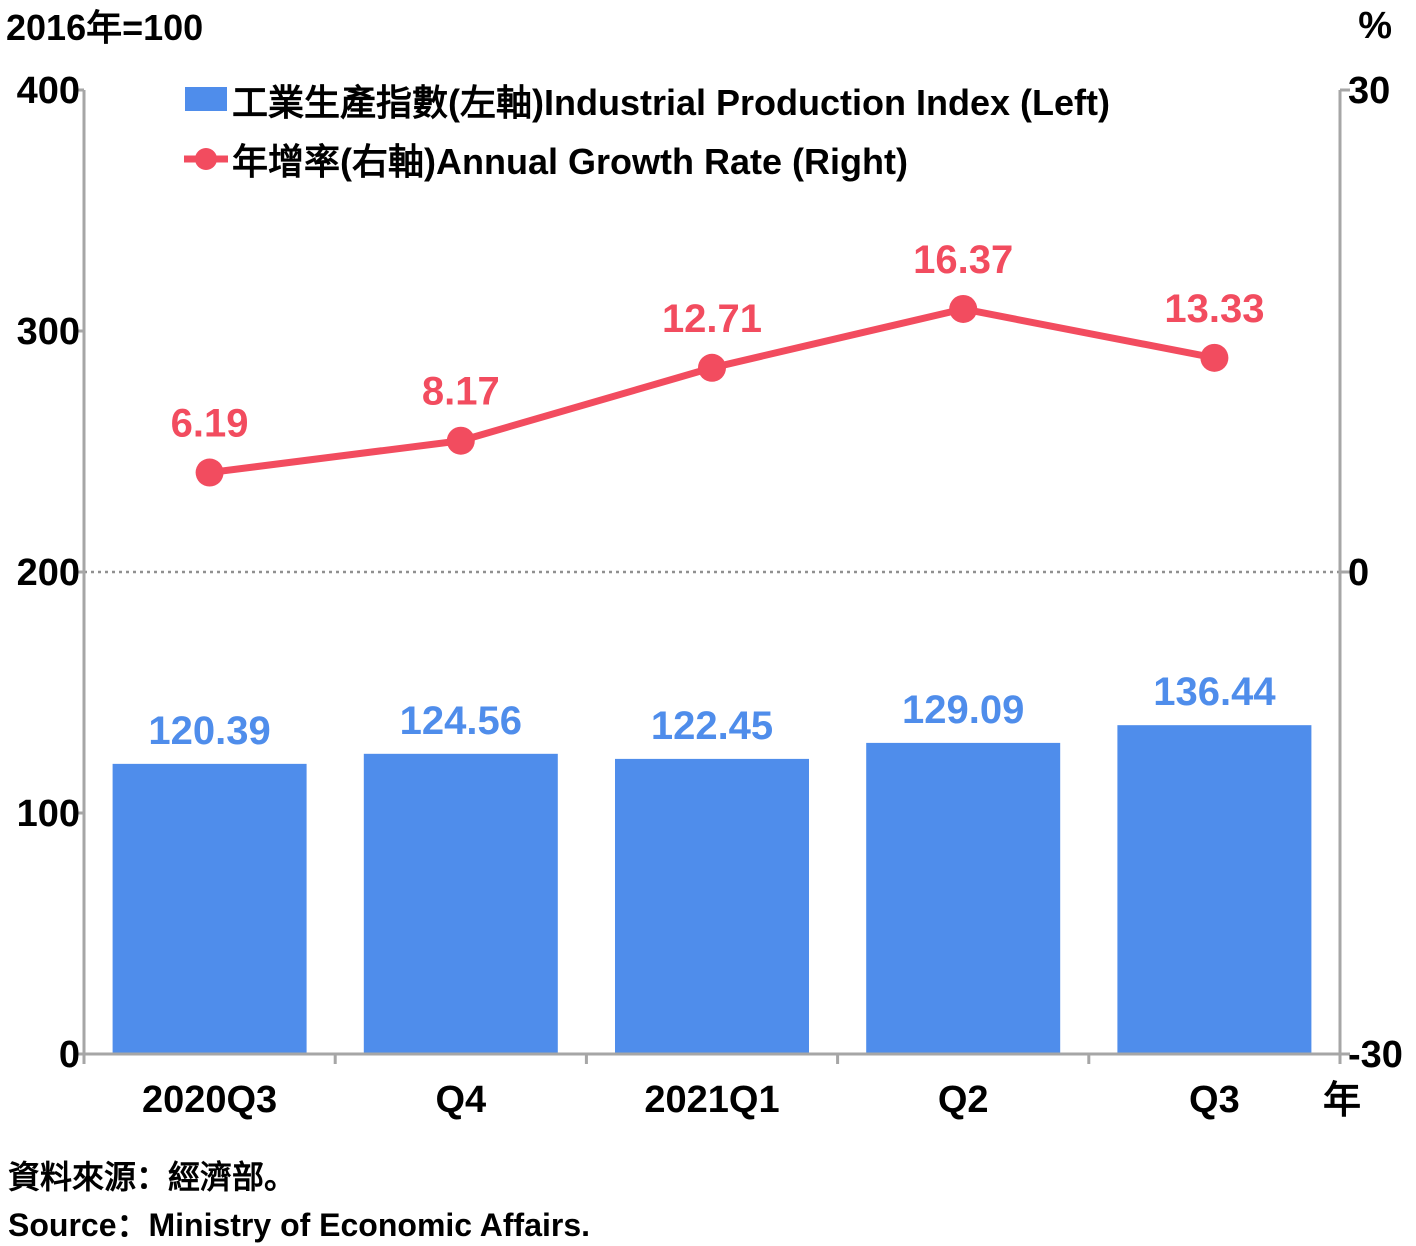  What do you see at coordinates (1358, 573) in the screenshot?
I see `right-axis-tick-label: 0` at bounding box center [1358, 573].